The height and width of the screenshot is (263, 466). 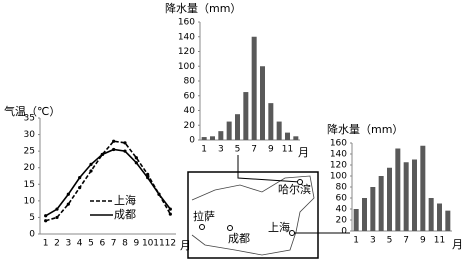 I want to click on x-tick-label: 4, so click(x=80, y=244).